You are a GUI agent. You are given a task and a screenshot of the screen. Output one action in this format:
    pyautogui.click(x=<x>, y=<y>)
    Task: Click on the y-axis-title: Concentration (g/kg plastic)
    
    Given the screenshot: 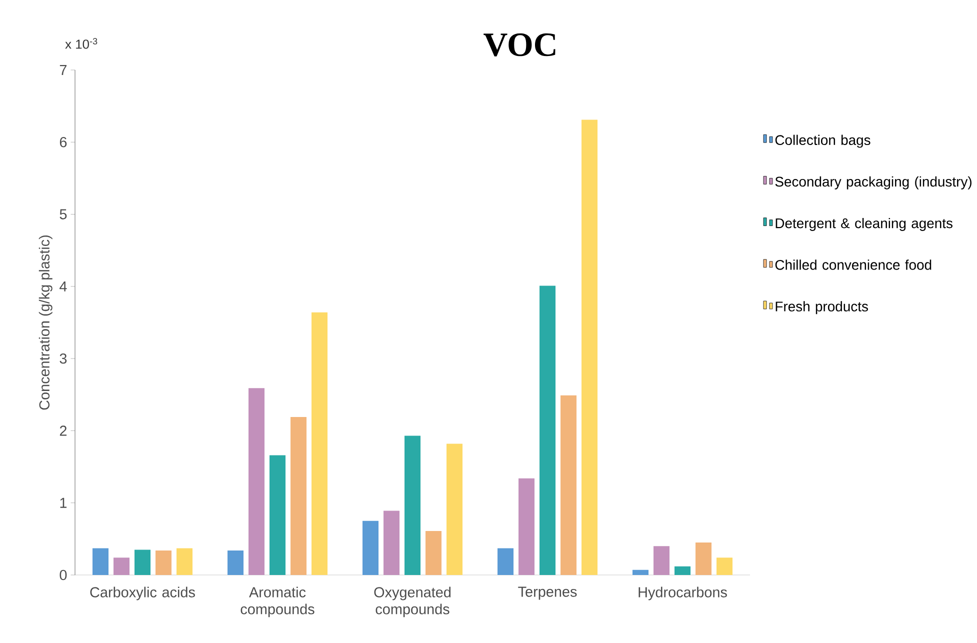 What is the action you would take?
    pyautogui.click(x=45, y=322)
    